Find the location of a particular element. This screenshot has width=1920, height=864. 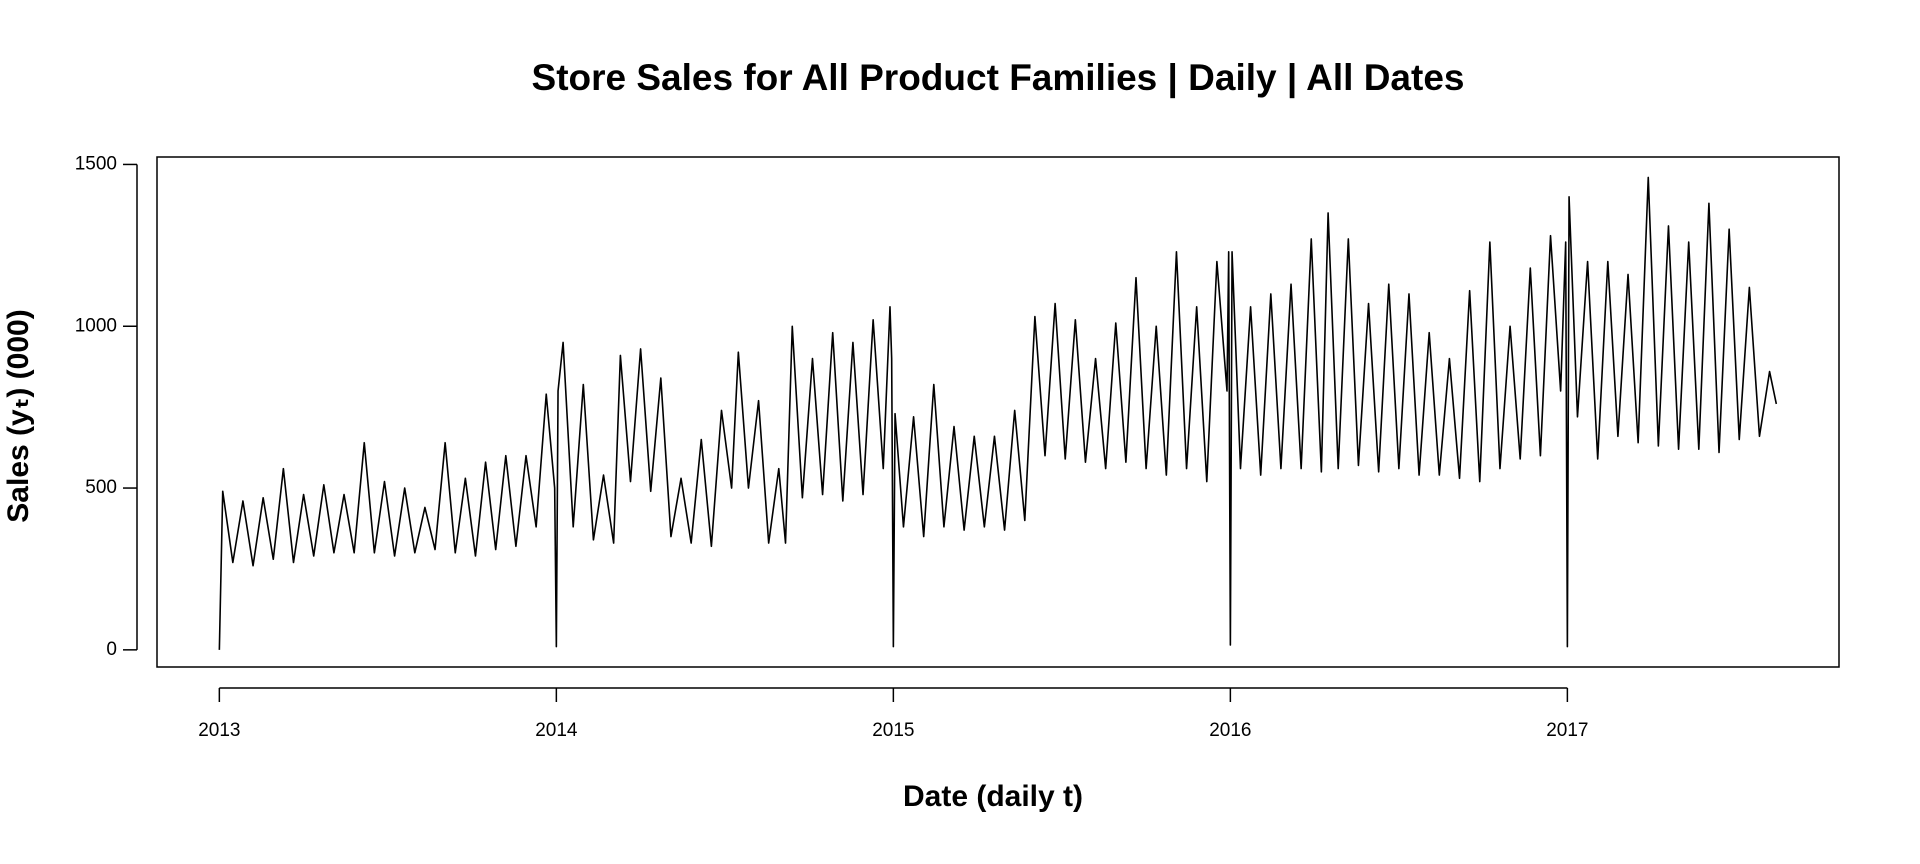

x-tick-label: 2015 is located at coordinates (893, 730).